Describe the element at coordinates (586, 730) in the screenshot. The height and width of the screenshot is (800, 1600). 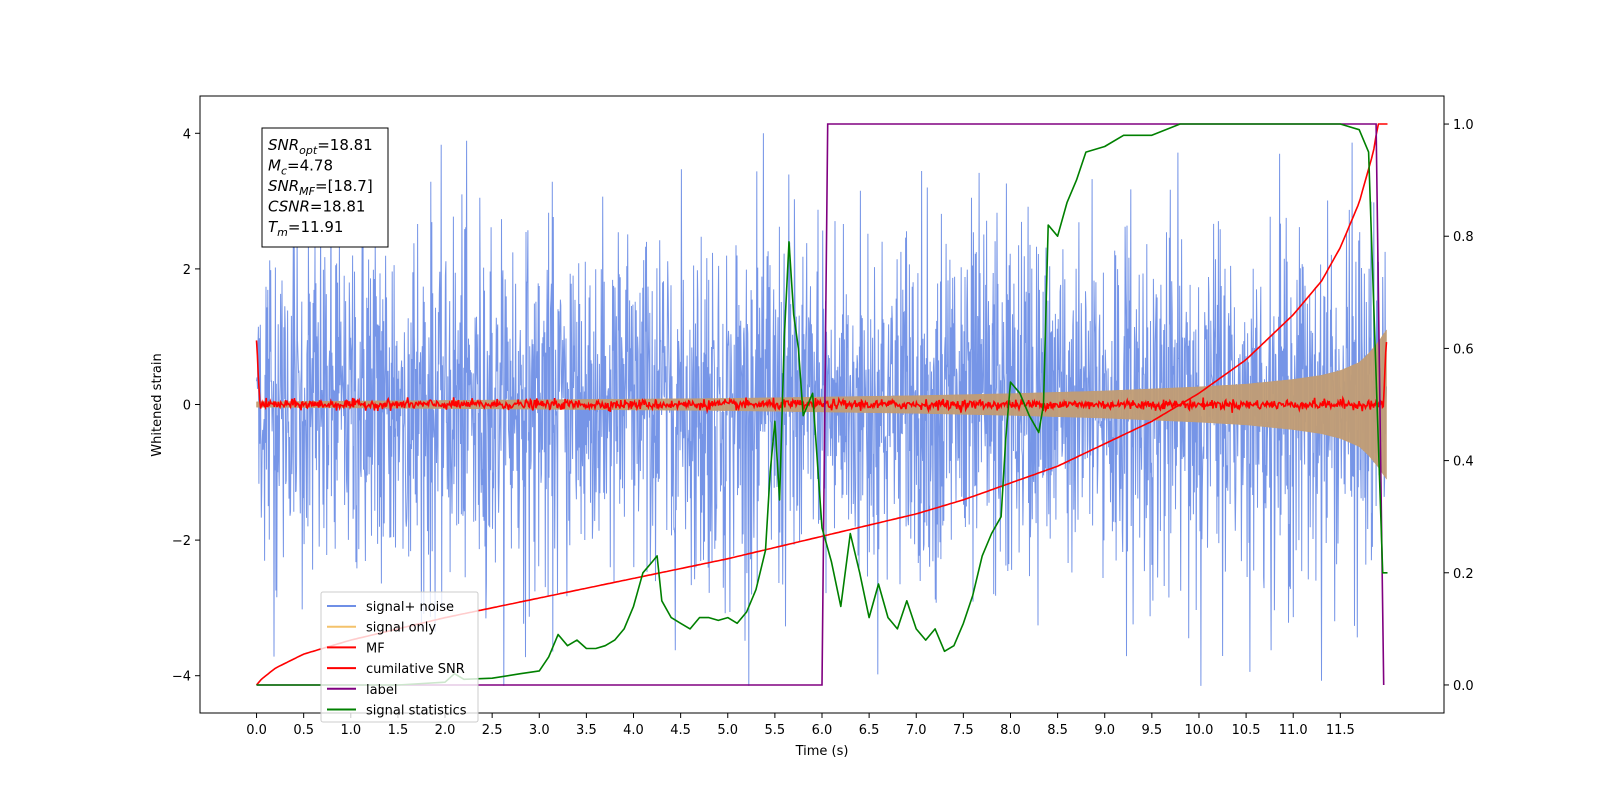
I see `x-tick-label: 3.5` at that location.